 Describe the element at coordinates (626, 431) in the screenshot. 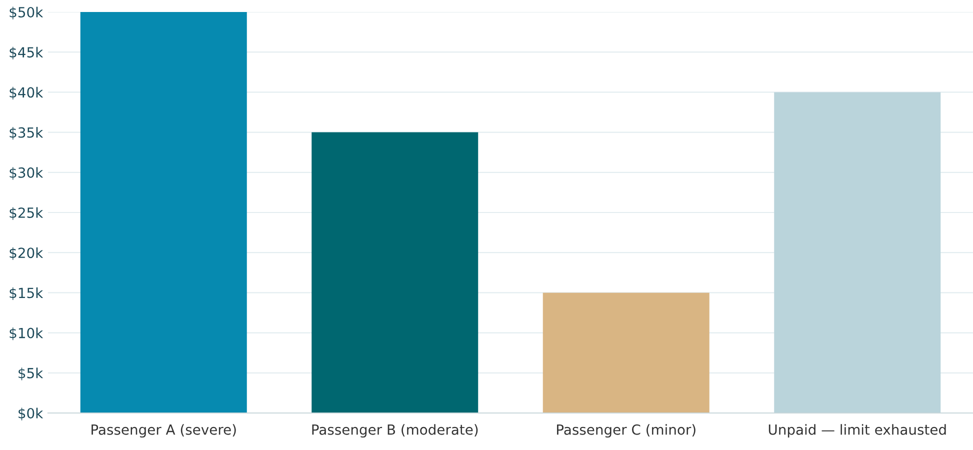

I see `x-tick-label: Passenger C (minor)` at that location.